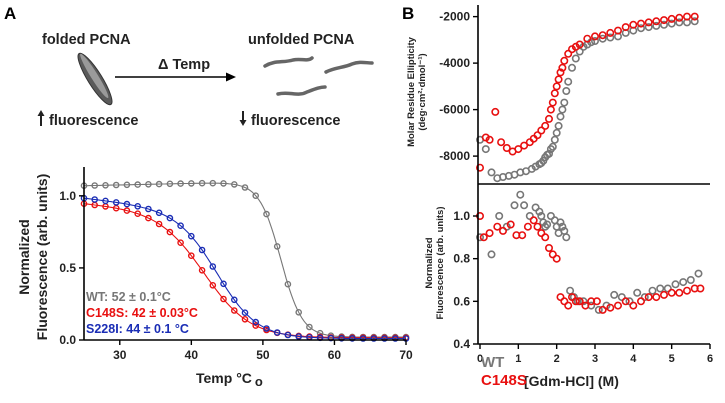 This screenshot has width=725, height=403. Describe the element at coordinates (595, 359) in the screenshot. I see `fluor-xtick-label: 3` at that location.